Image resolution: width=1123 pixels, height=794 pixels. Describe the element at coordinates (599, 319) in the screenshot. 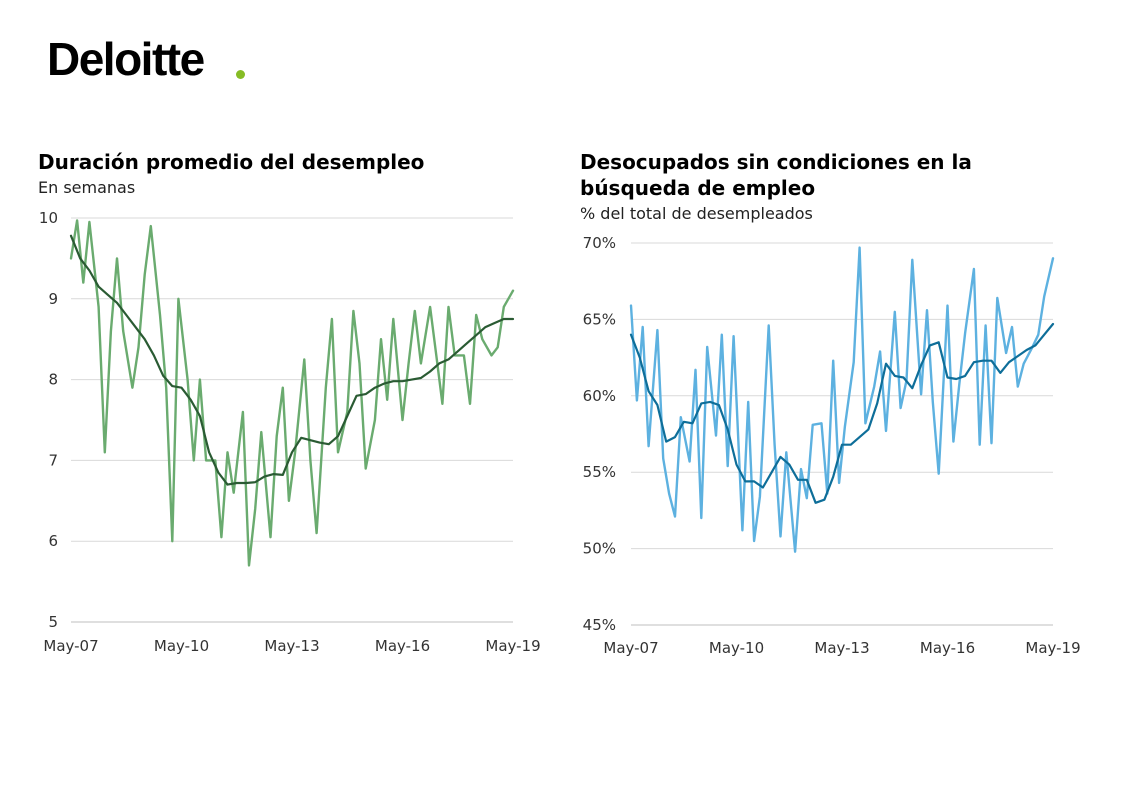

I see `y-tick-label: 65%` at that location.